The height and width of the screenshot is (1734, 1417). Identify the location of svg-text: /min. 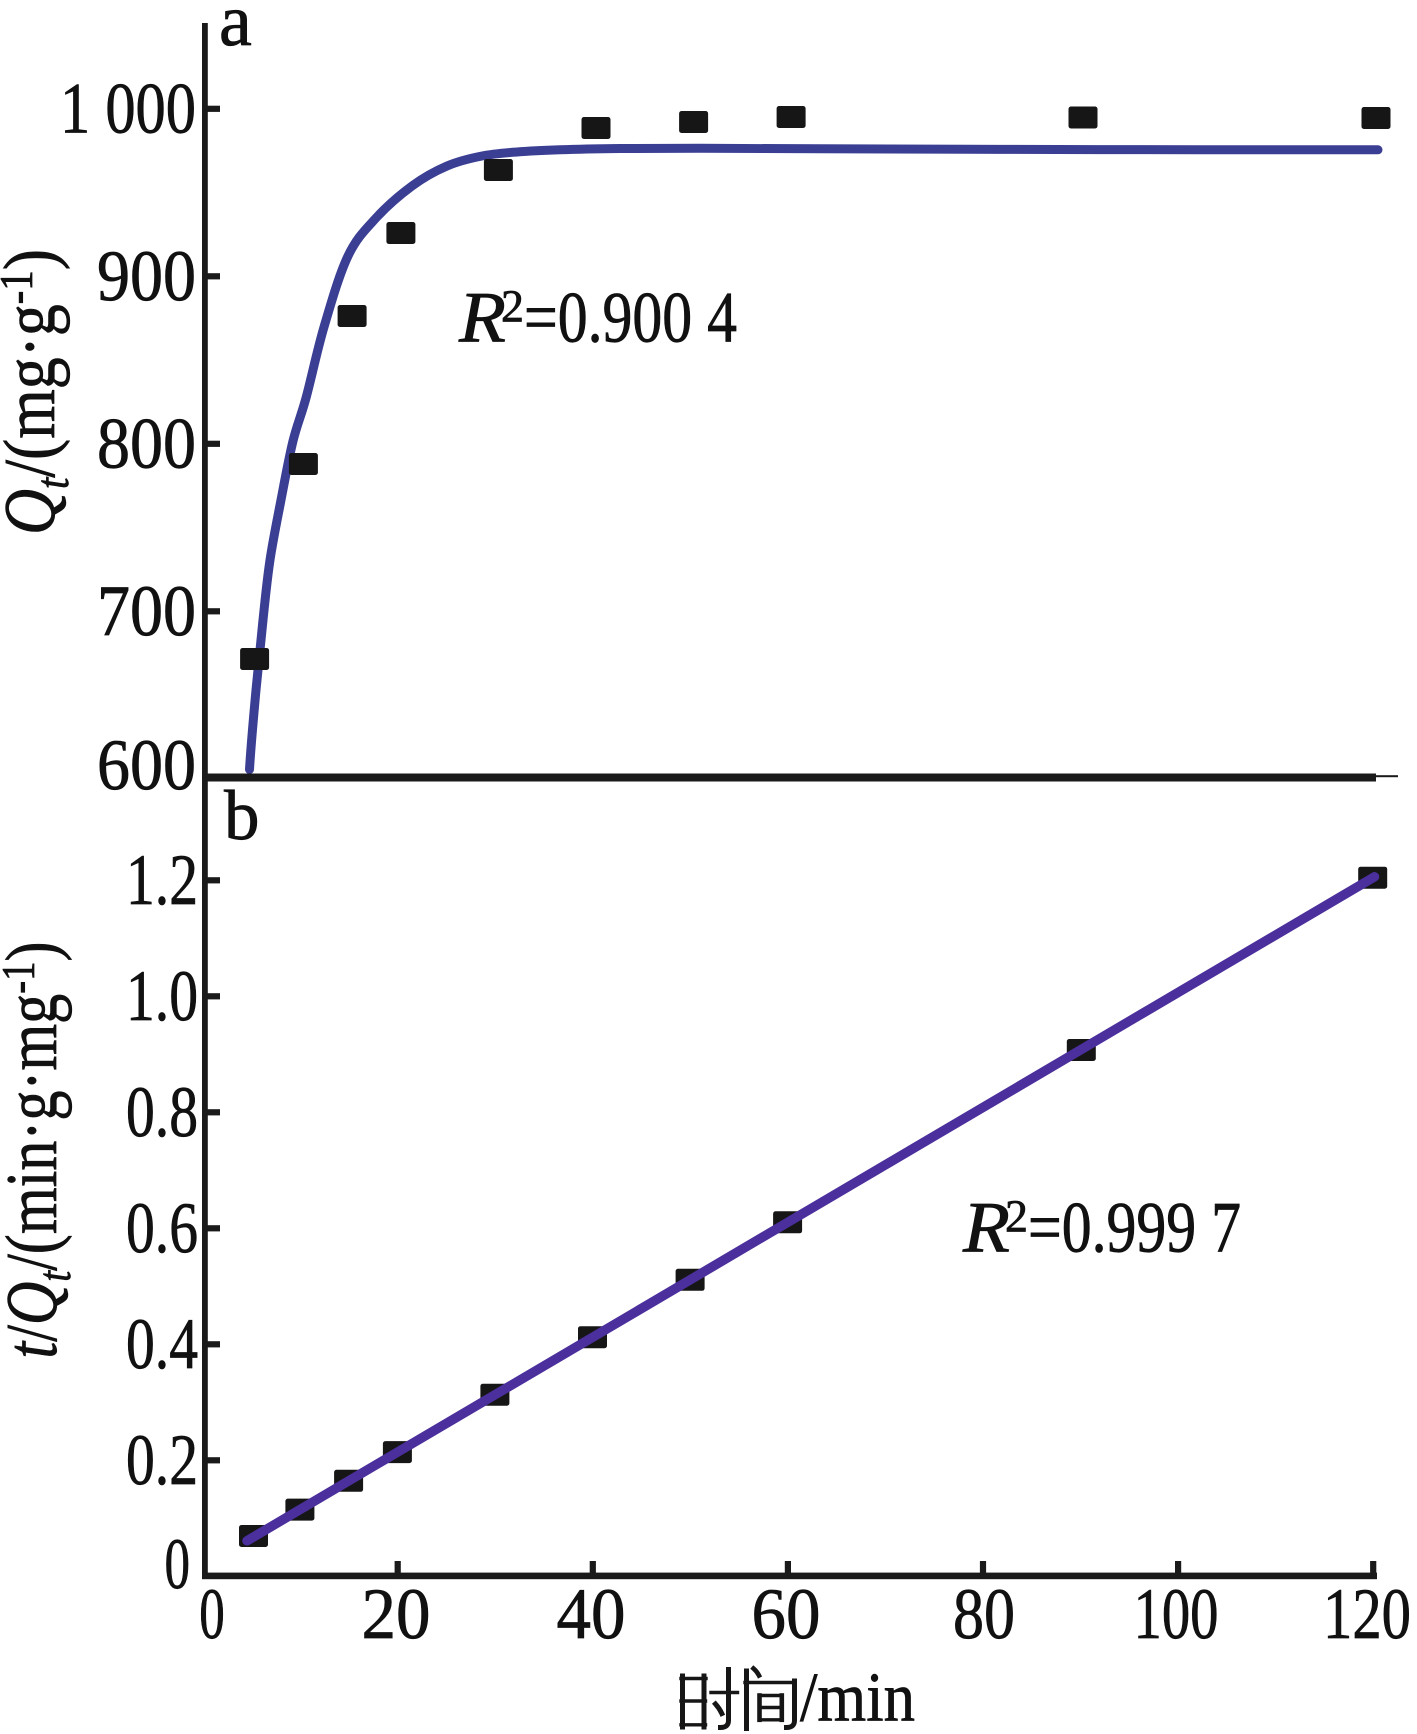
(857, 1697).